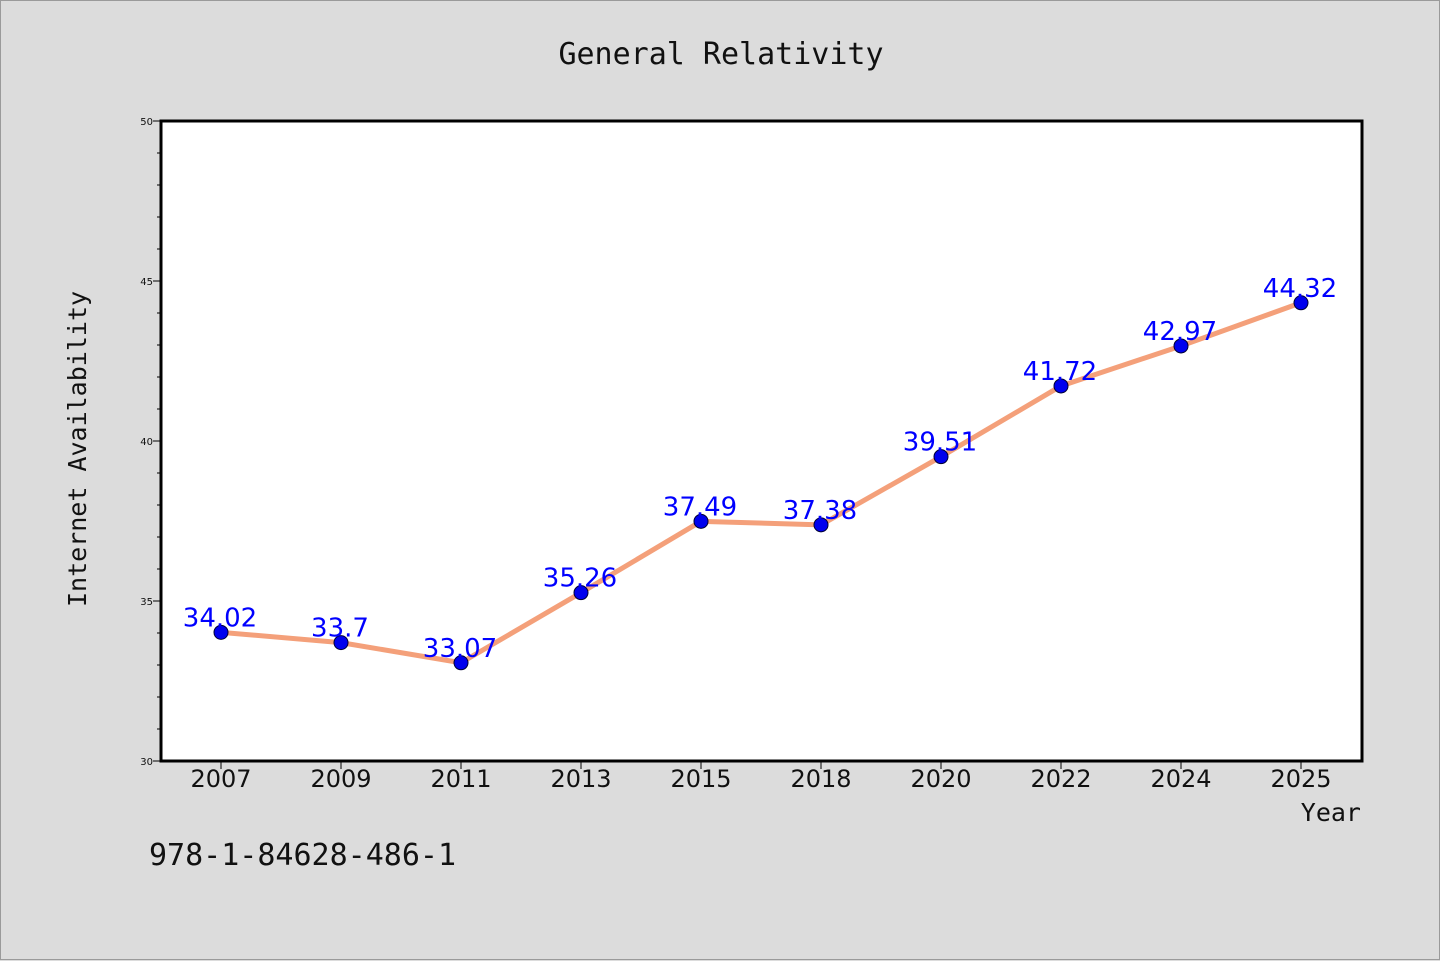  I want to click on data-label: 41.72, so click(1060, 372).